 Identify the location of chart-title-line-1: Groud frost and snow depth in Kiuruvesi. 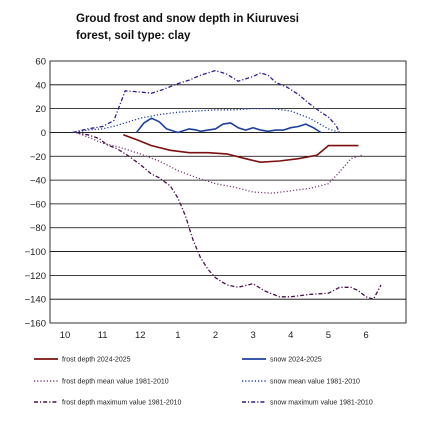
(187, 19).